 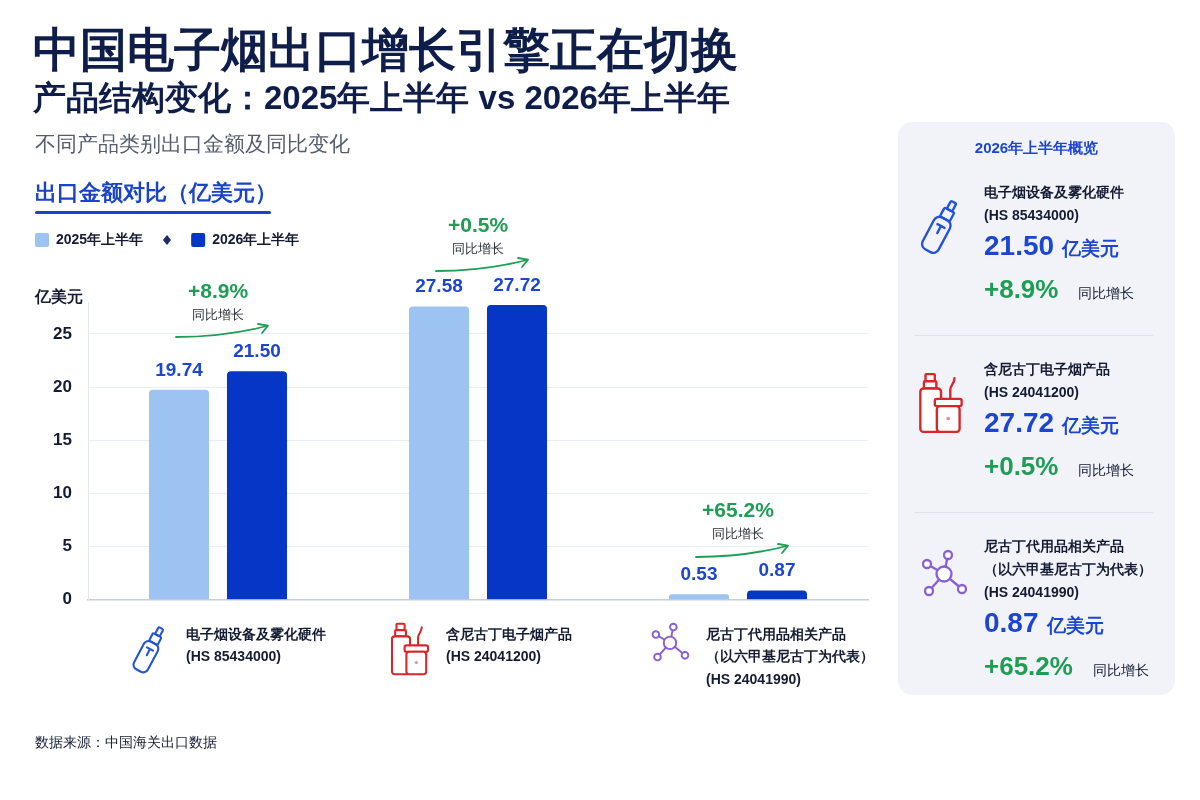 I want to click on chart-title: 中国电子烟出口增长引擎正在切换, so click(x=385, y=50).